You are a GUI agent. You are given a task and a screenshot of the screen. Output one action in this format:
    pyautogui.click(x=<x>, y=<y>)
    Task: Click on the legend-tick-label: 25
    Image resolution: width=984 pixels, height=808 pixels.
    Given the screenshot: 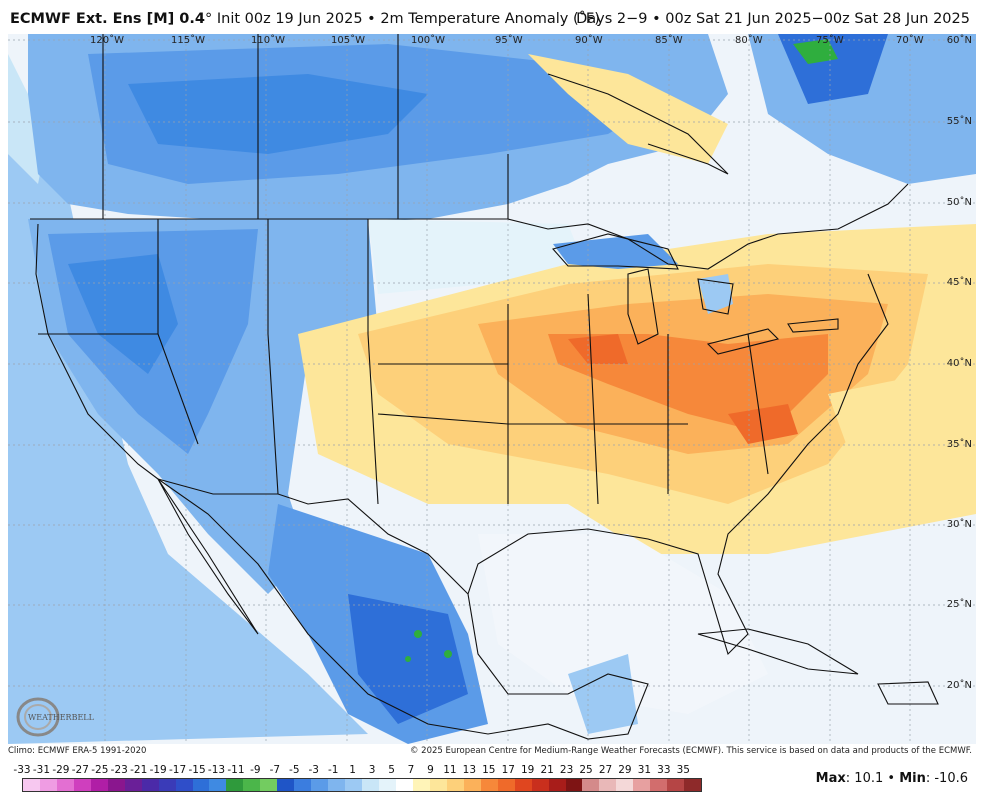 What is the action you would take?
    pyautogui.click(x=586, y=770)
    